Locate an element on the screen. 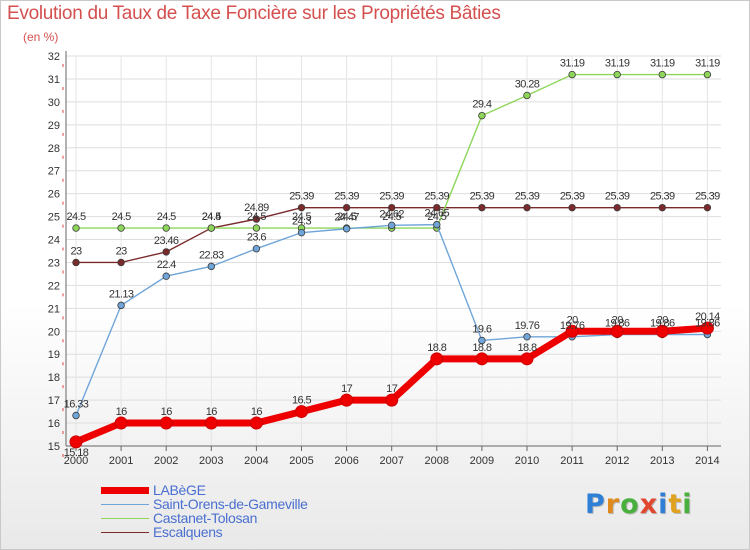 Image resolution: width=750 pixels, height=550 pixels. data-label-escalquens-2014: 25.39 is located at coordinates (707, 197).